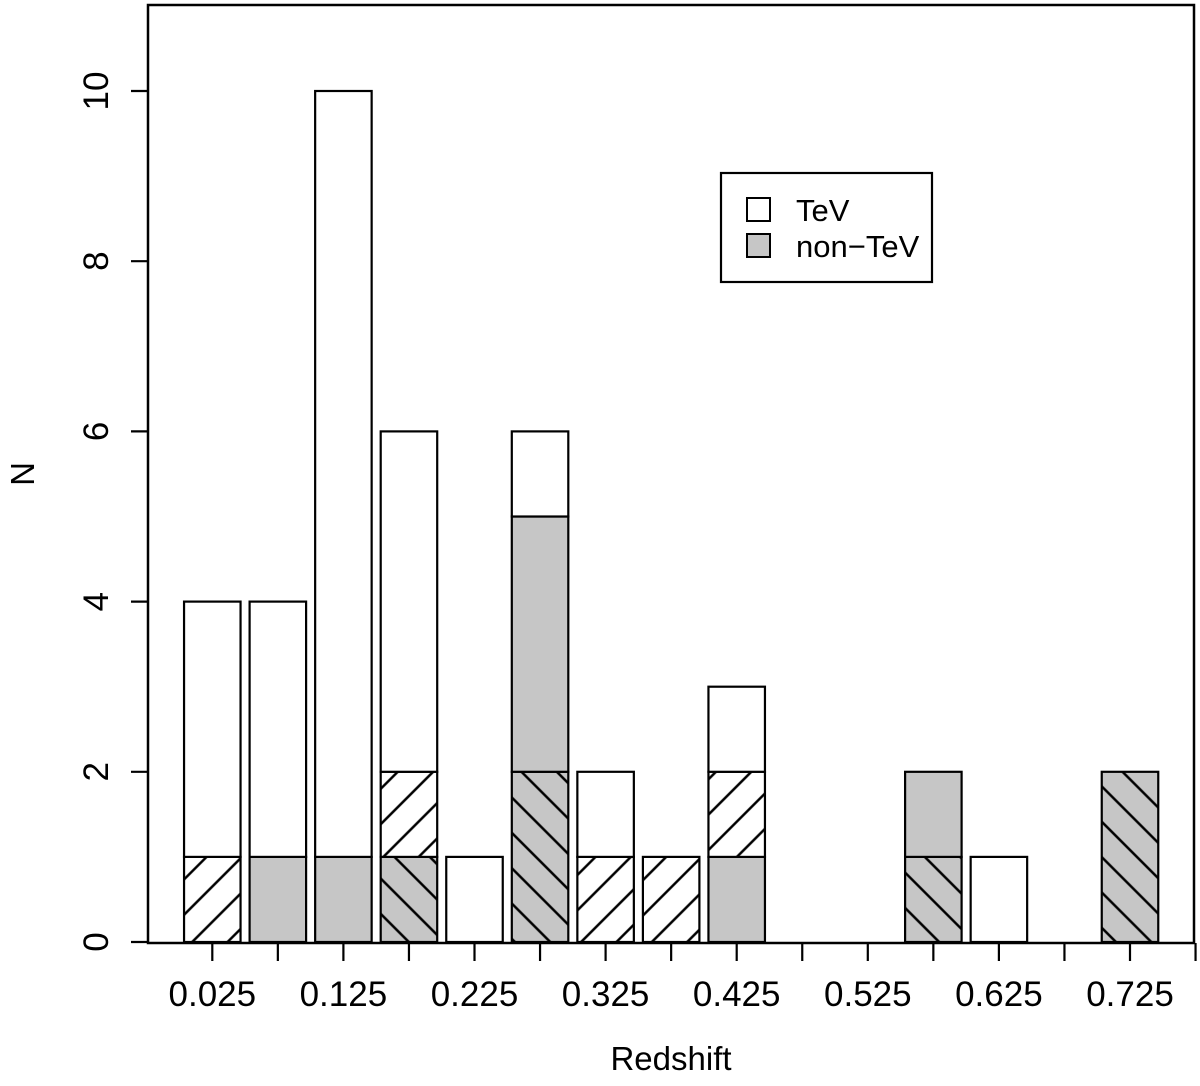  I want to click on x-tick-label: 0.425, so click(737, 994).